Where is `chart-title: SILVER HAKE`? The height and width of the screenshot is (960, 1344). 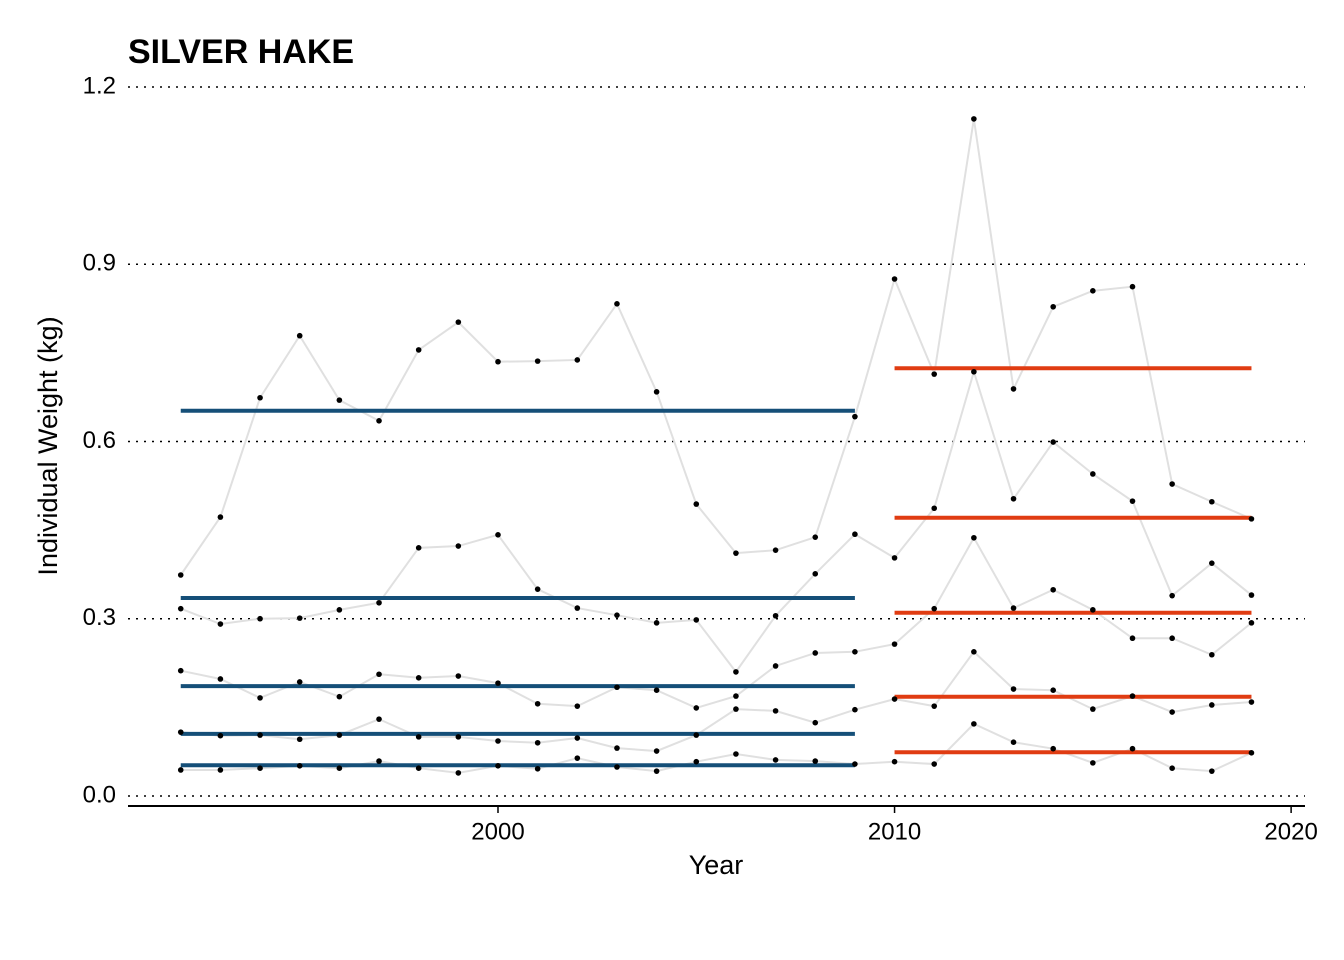 chart-title: SILVER HAKE is located at coordinates (241, 52).